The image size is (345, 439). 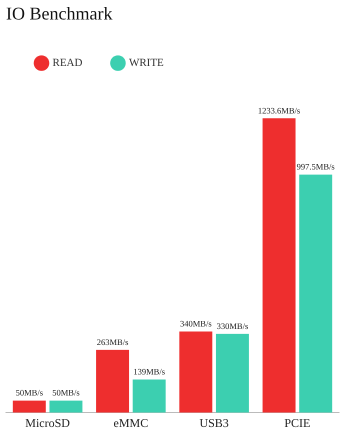 What do you see at coordinates (59, 14) in the screenshot?
I see `chart-title: IO Benchmark` at bounding box center [59, 14].